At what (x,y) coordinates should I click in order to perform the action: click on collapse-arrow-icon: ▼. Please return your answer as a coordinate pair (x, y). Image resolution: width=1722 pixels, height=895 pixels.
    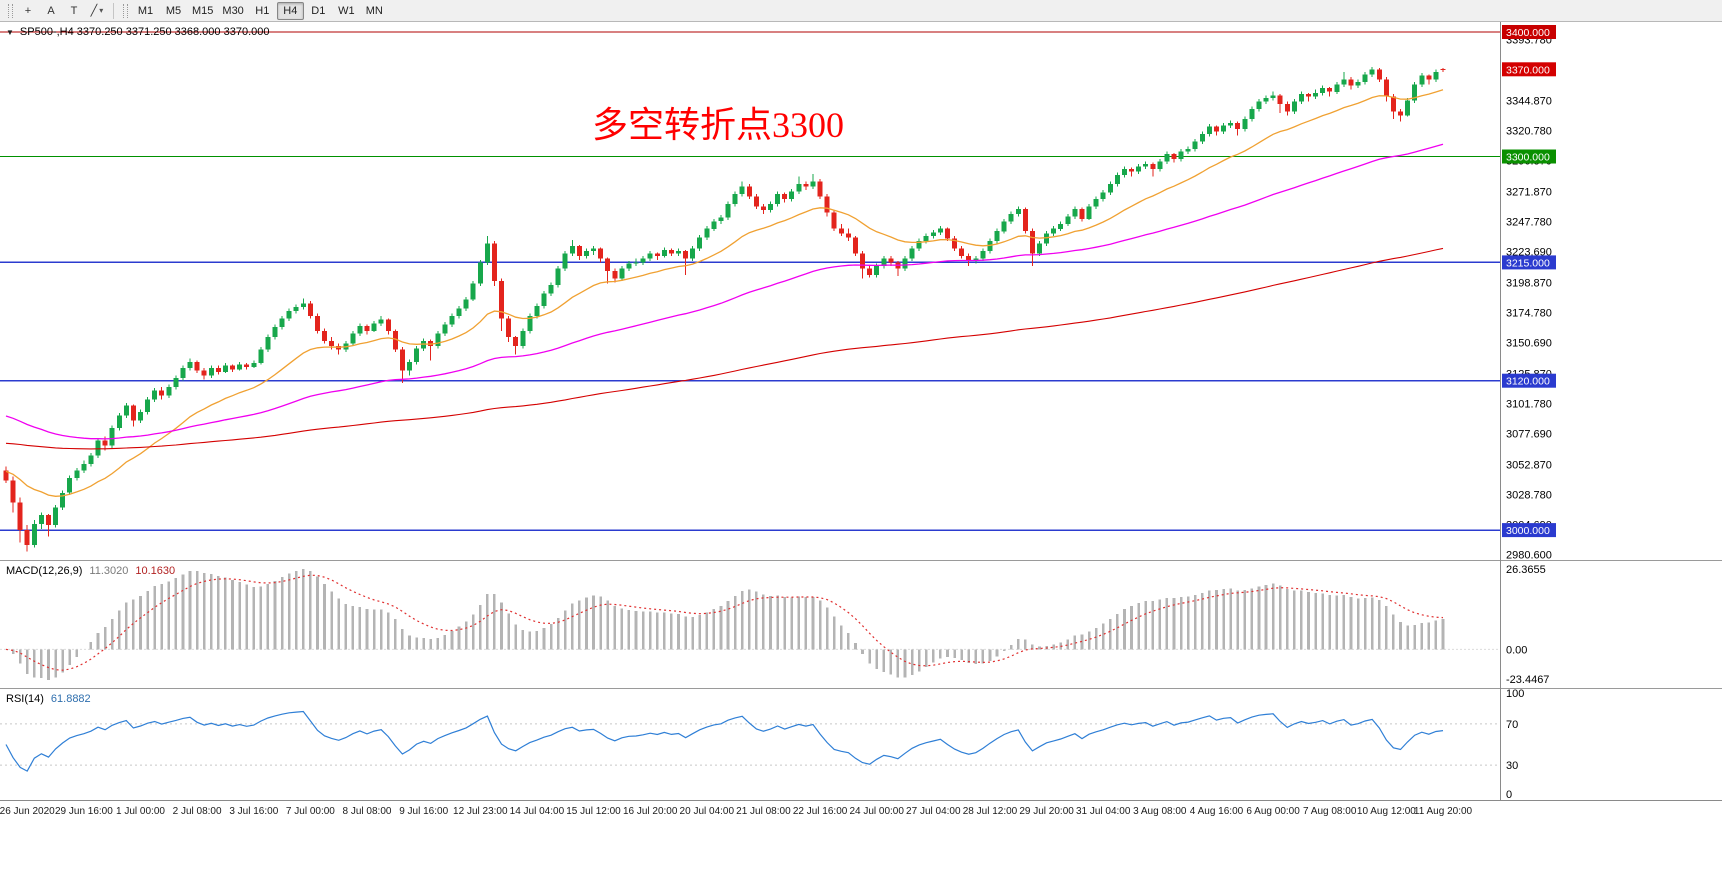
    Looking at the image, I should click on (10, 32).